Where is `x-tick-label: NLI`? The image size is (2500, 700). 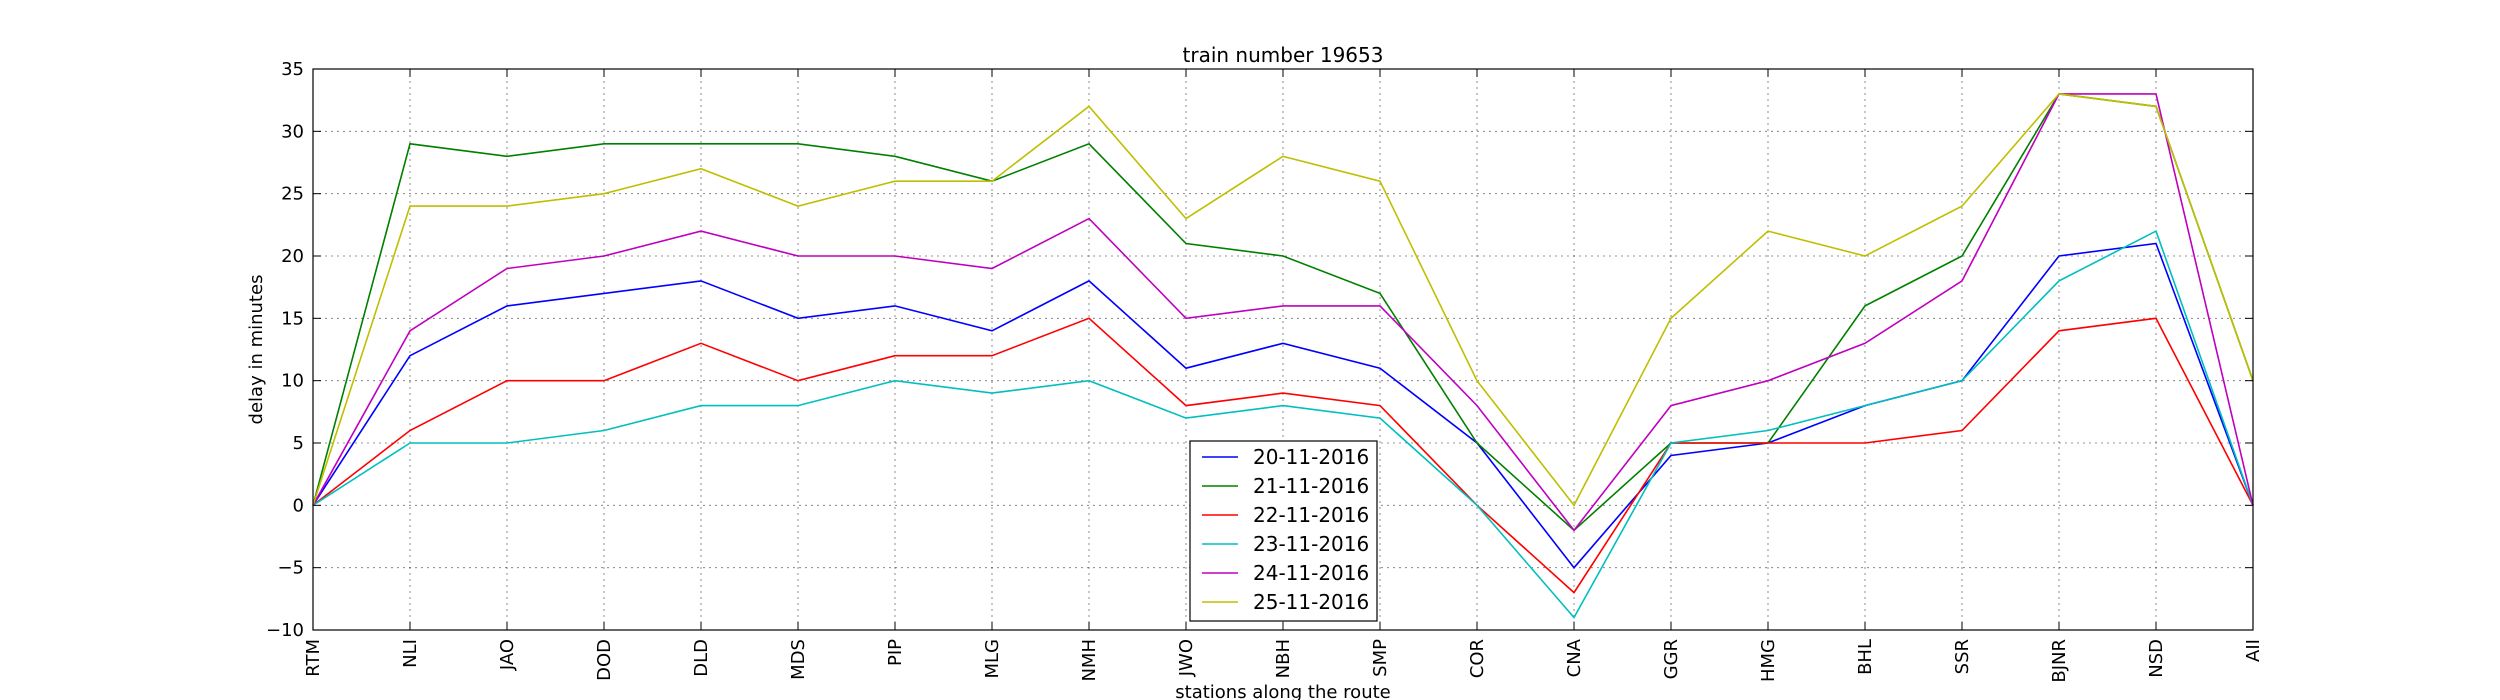
x-tick-label: NLI is located at coordinates (410, 653).